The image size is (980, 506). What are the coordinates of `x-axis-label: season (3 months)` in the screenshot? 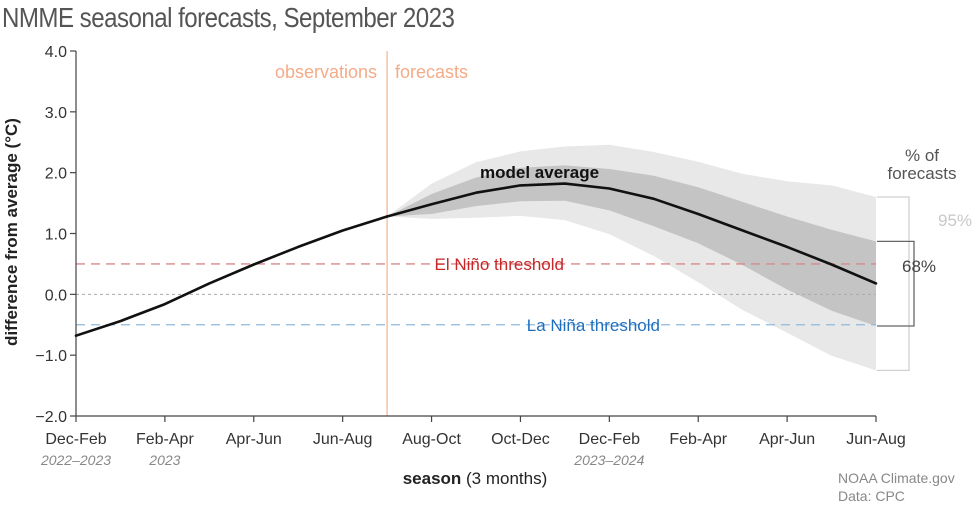 It's located at (475, 478).